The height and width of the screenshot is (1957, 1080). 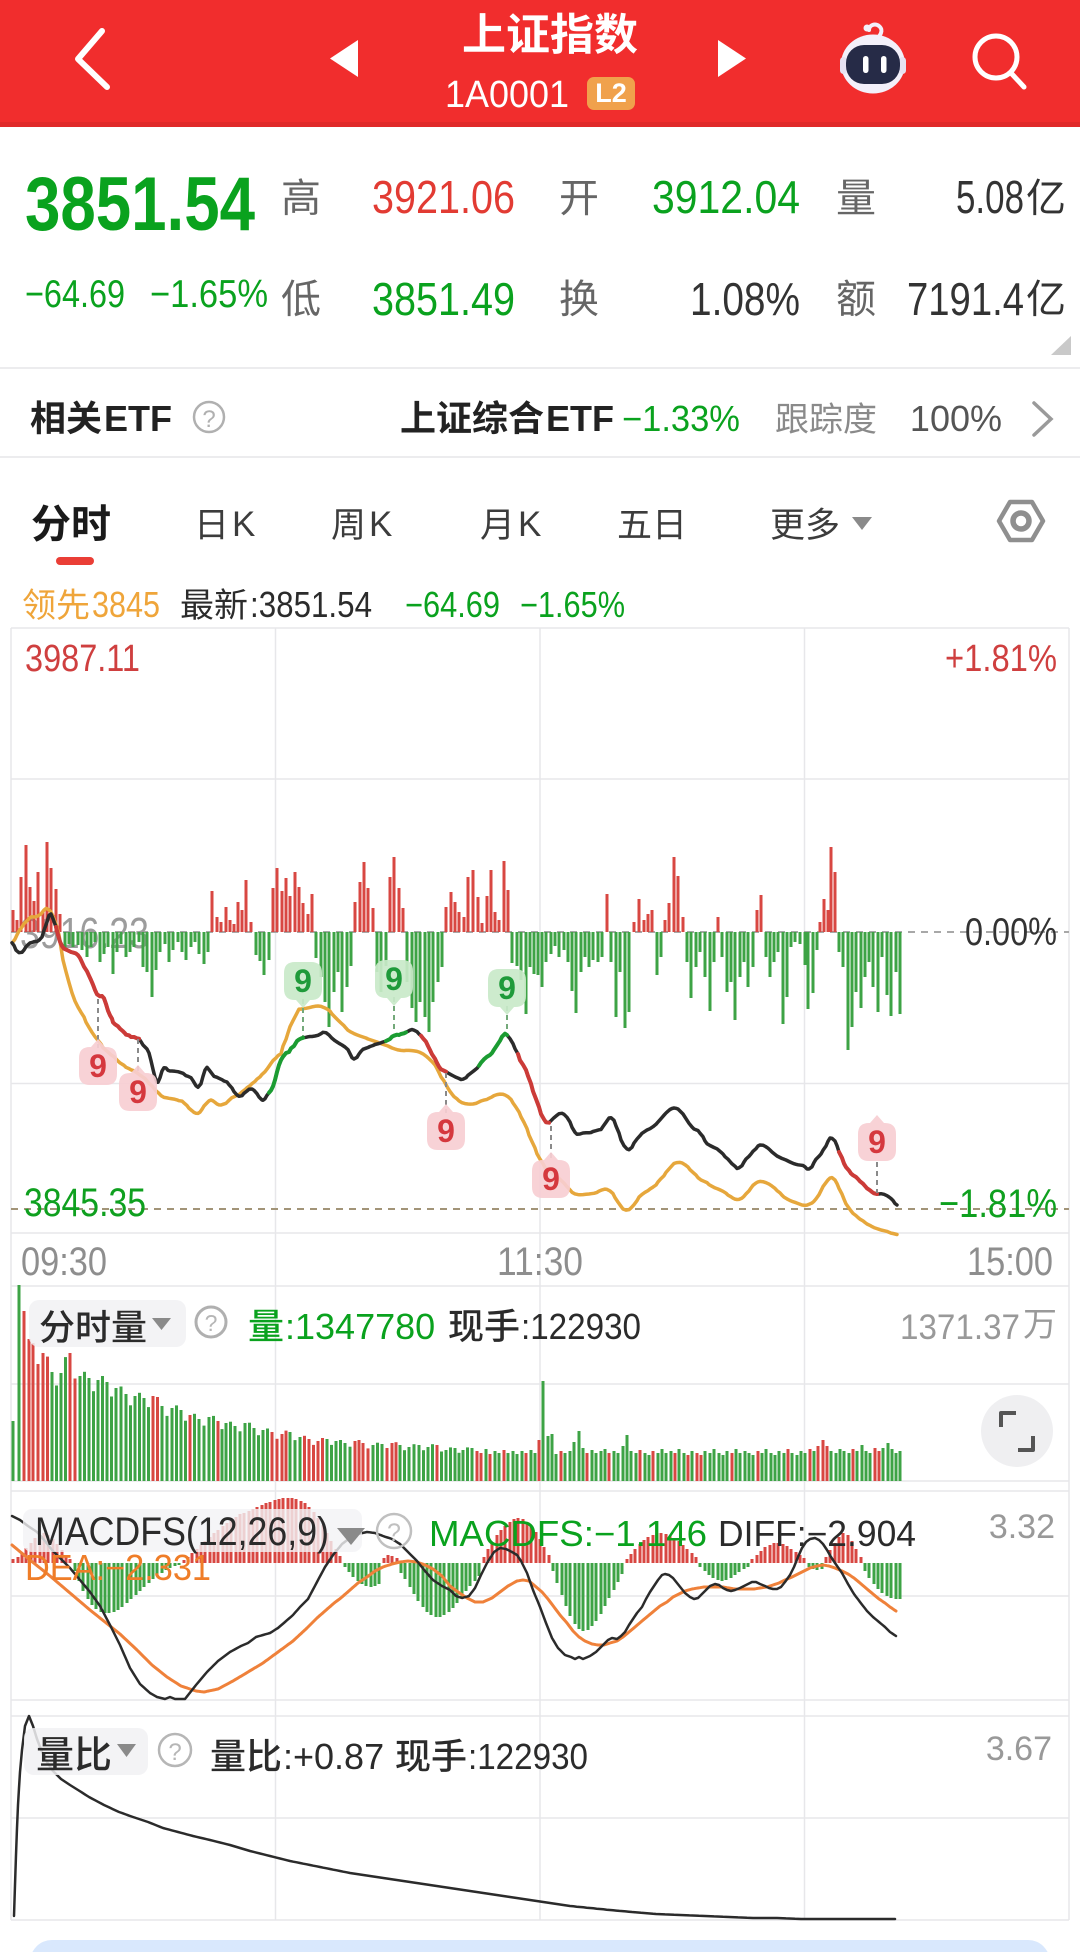 I want to click on svg-text: 3912.04, so click(x=726, y=197).